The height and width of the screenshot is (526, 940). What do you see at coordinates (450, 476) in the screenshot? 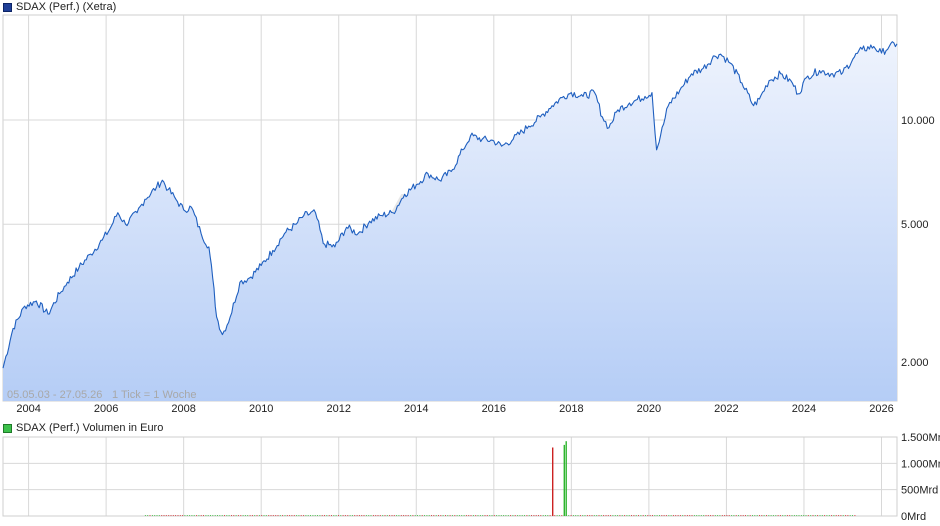
I see `volume-plot-frame` at bounding box center [450, 476].